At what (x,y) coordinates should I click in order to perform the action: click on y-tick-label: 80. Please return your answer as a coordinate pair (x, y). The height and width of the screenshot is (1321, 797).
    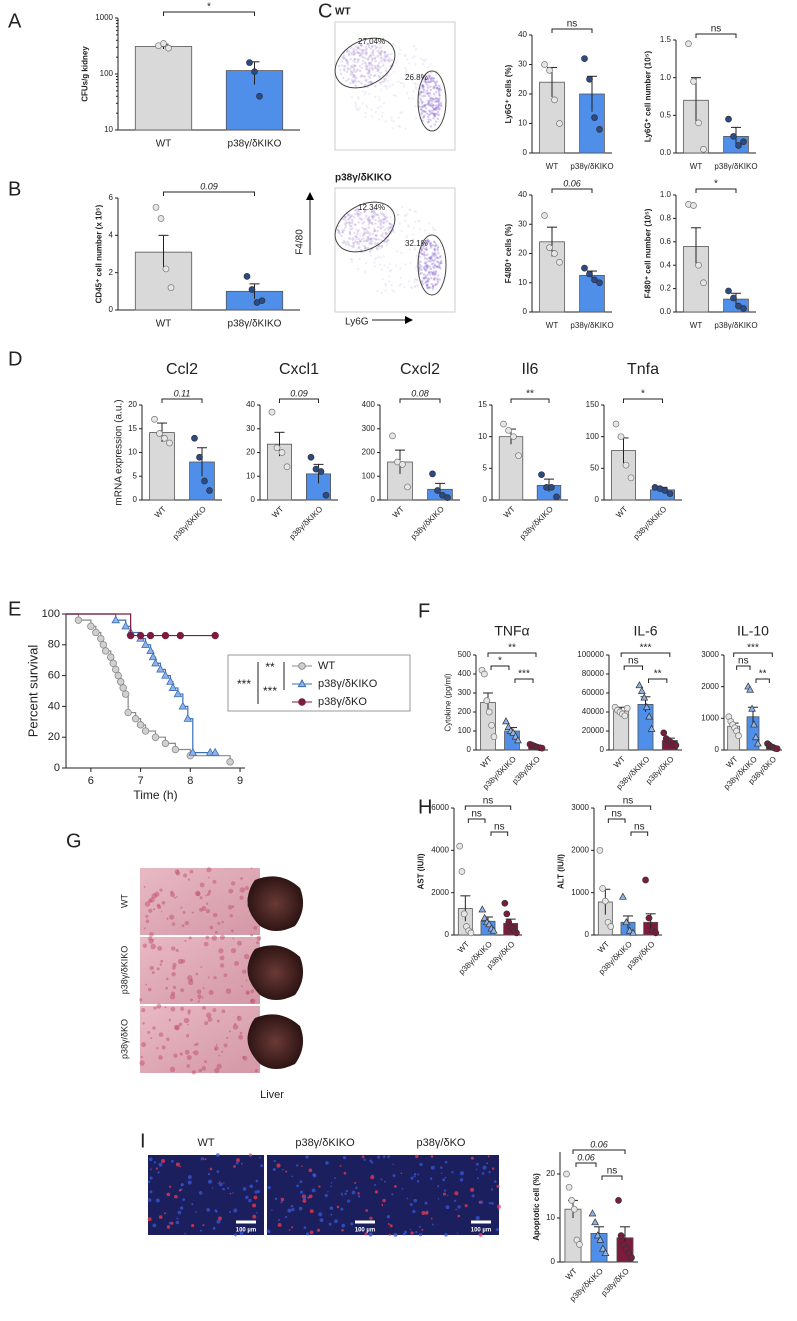
    Looking at the image, I should click on (54, 645).